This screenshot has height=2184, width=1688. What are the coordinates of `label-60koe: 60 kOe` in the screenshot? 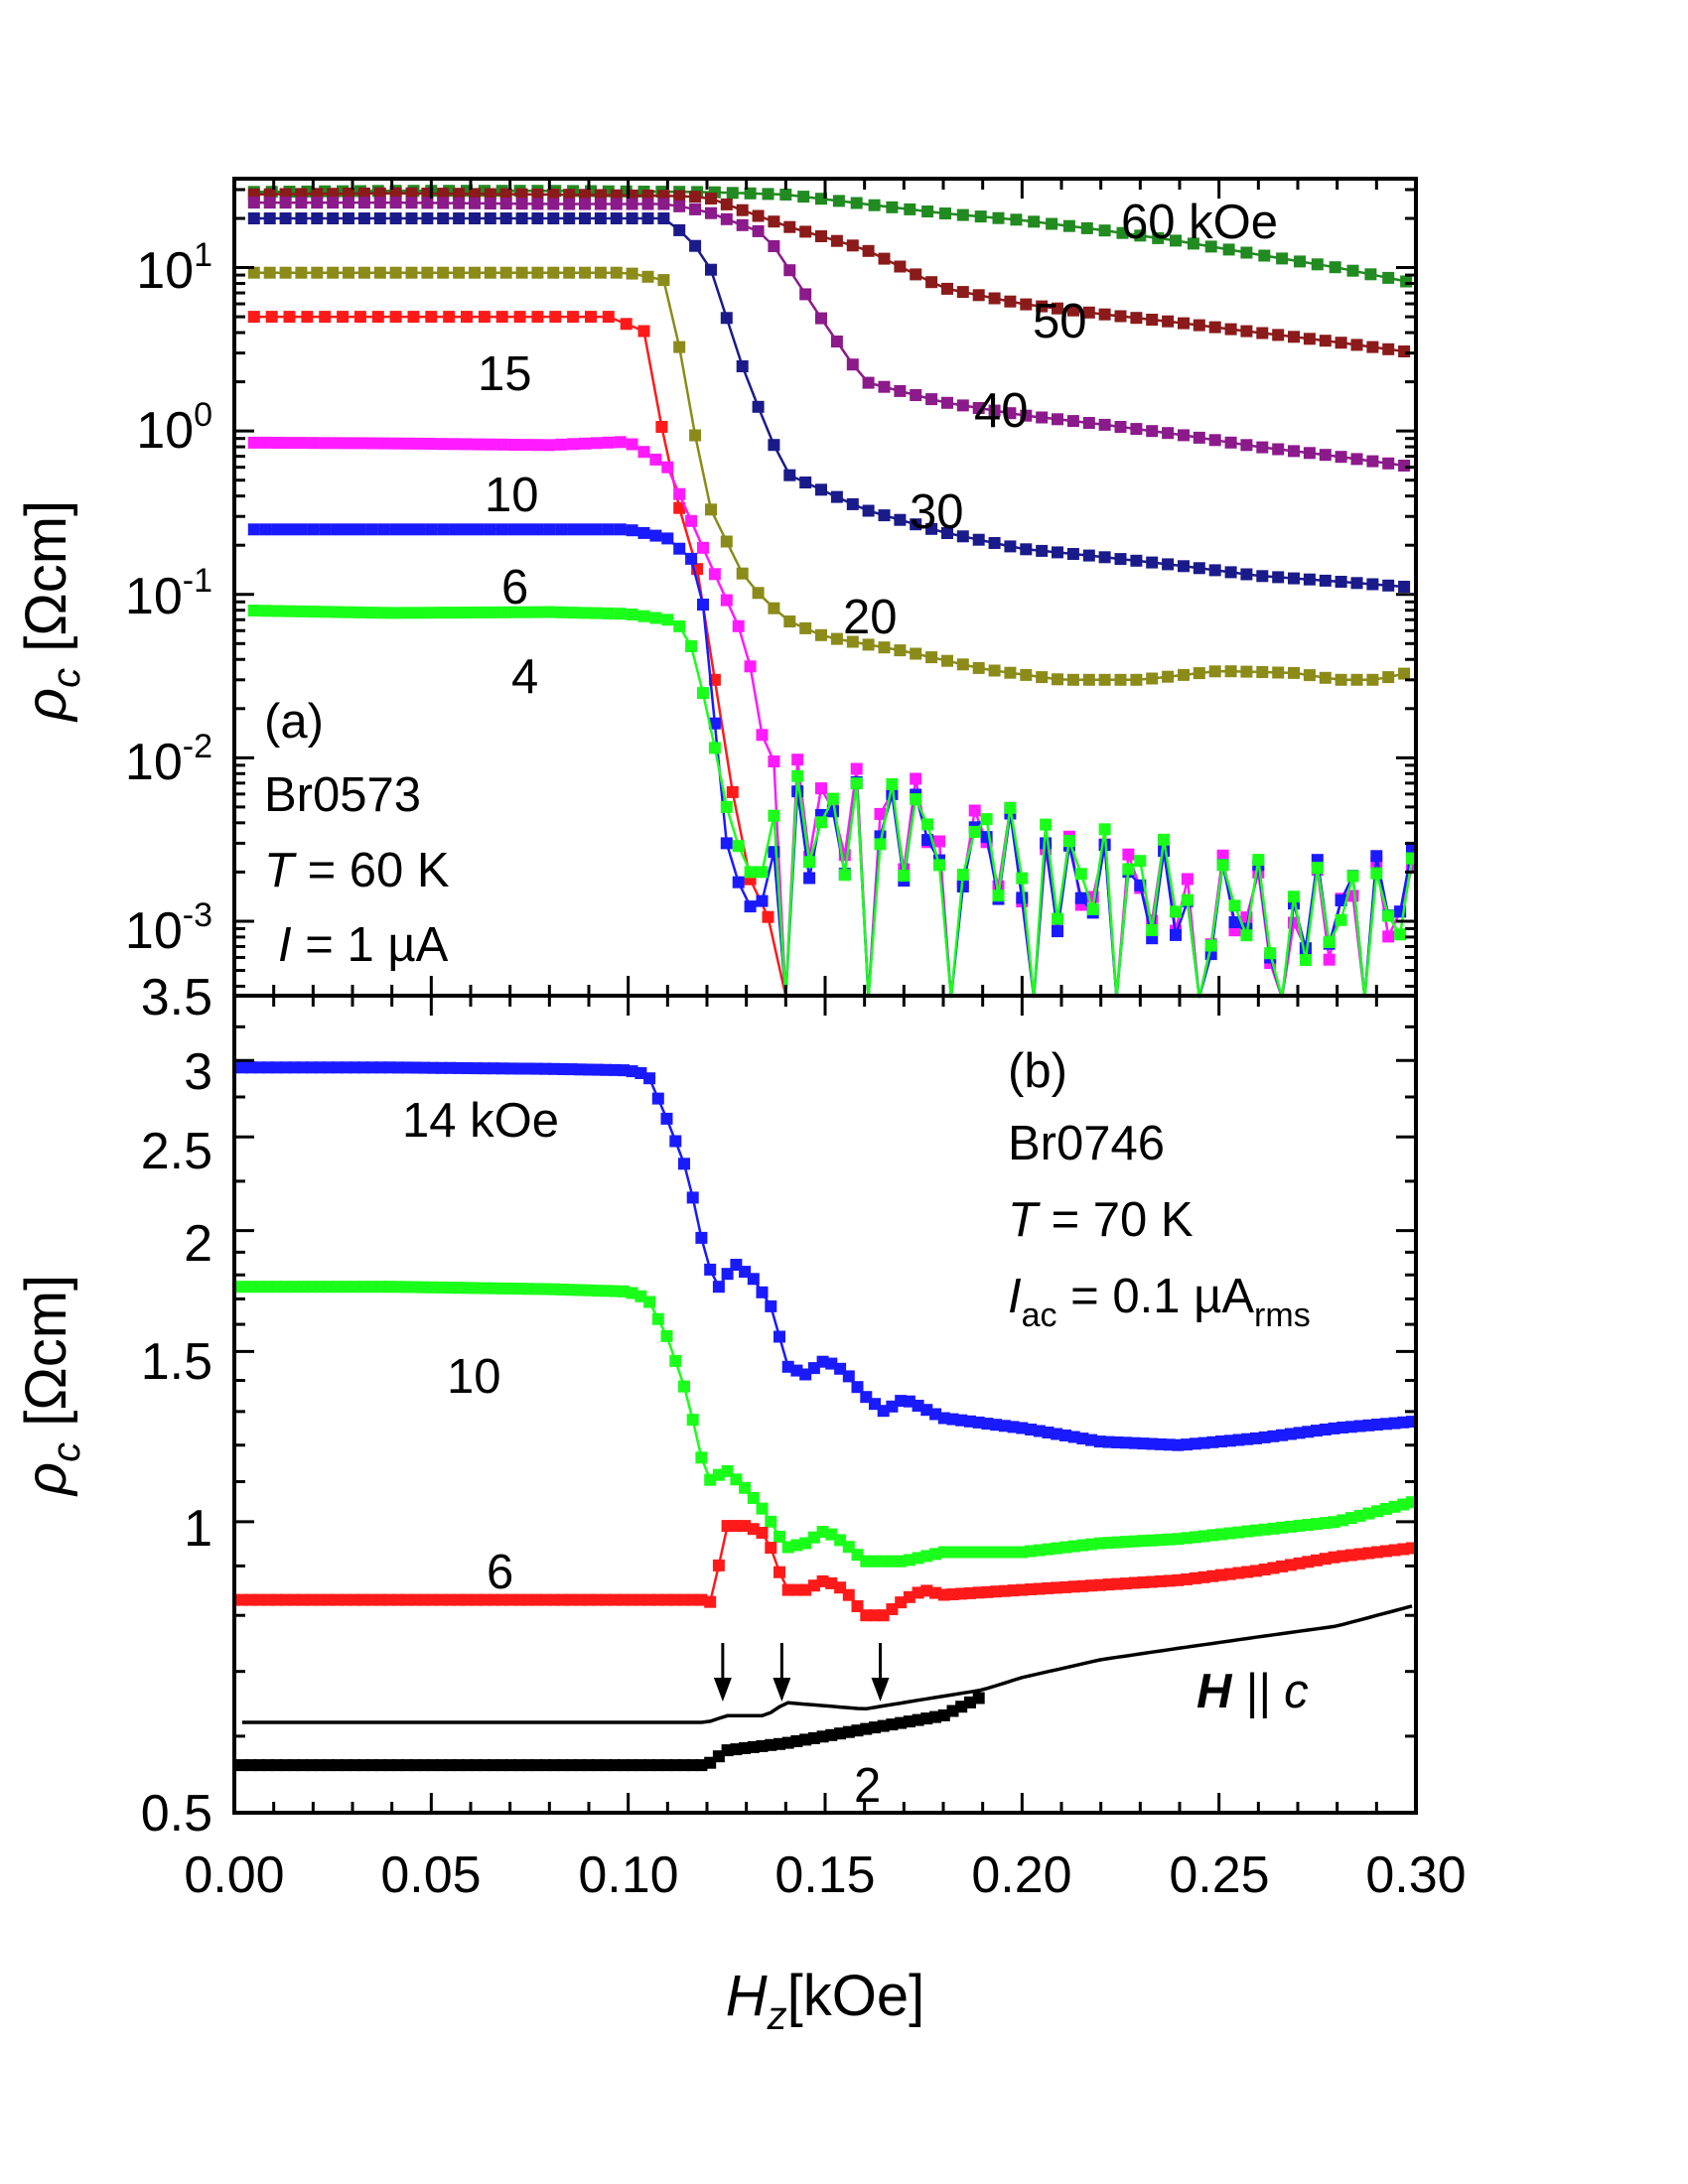 It's located at (1199, 222).